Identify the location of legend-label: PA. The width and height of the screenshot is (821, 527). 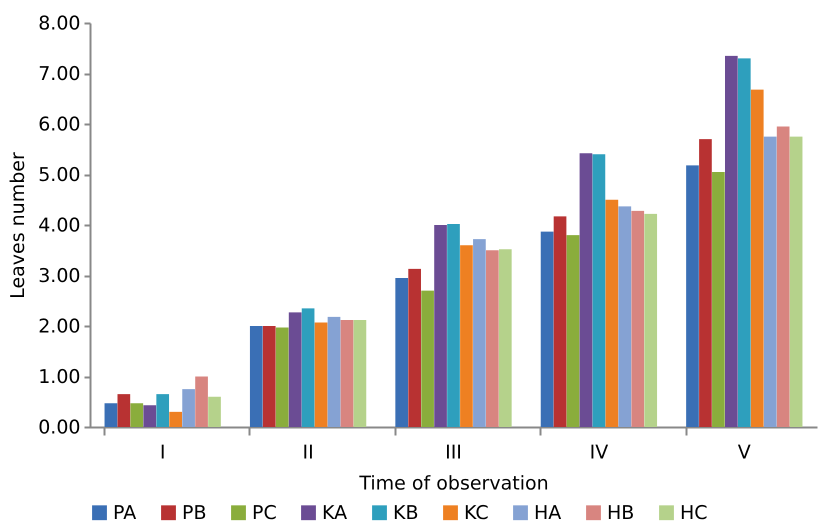
(124, 513).